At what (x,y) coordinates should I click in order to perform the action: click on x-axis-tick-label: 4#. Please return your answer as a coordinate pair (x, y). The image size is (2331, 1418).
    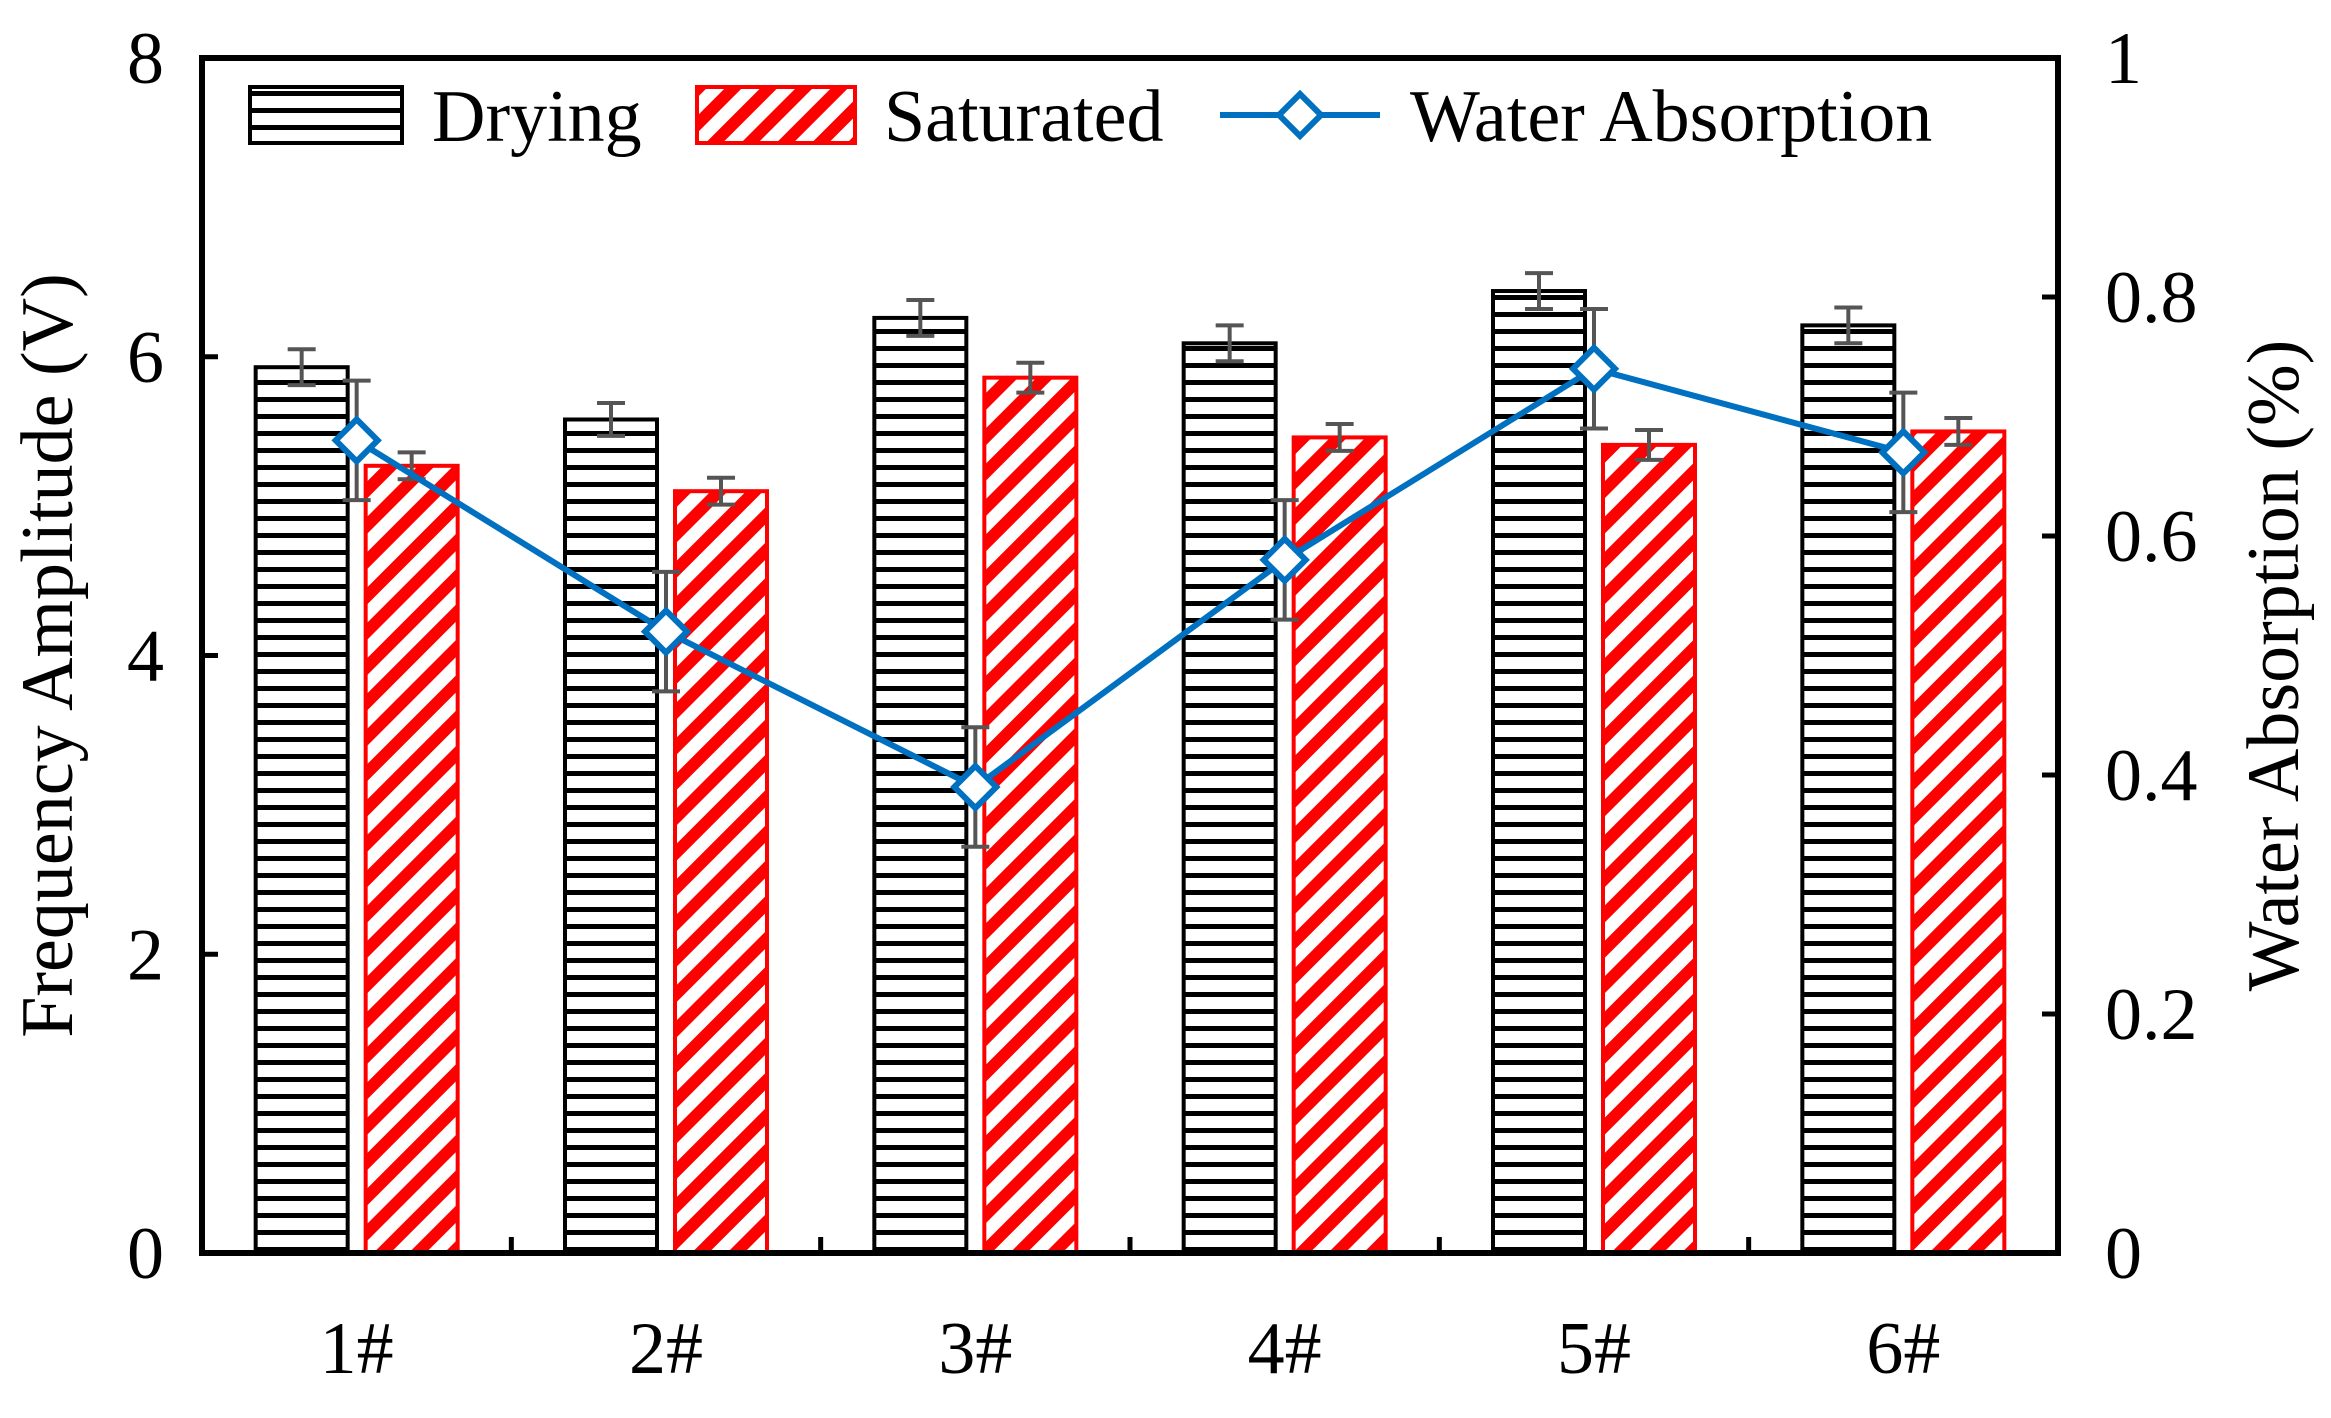
    Looking at the image, I should click on (1285, 1349).